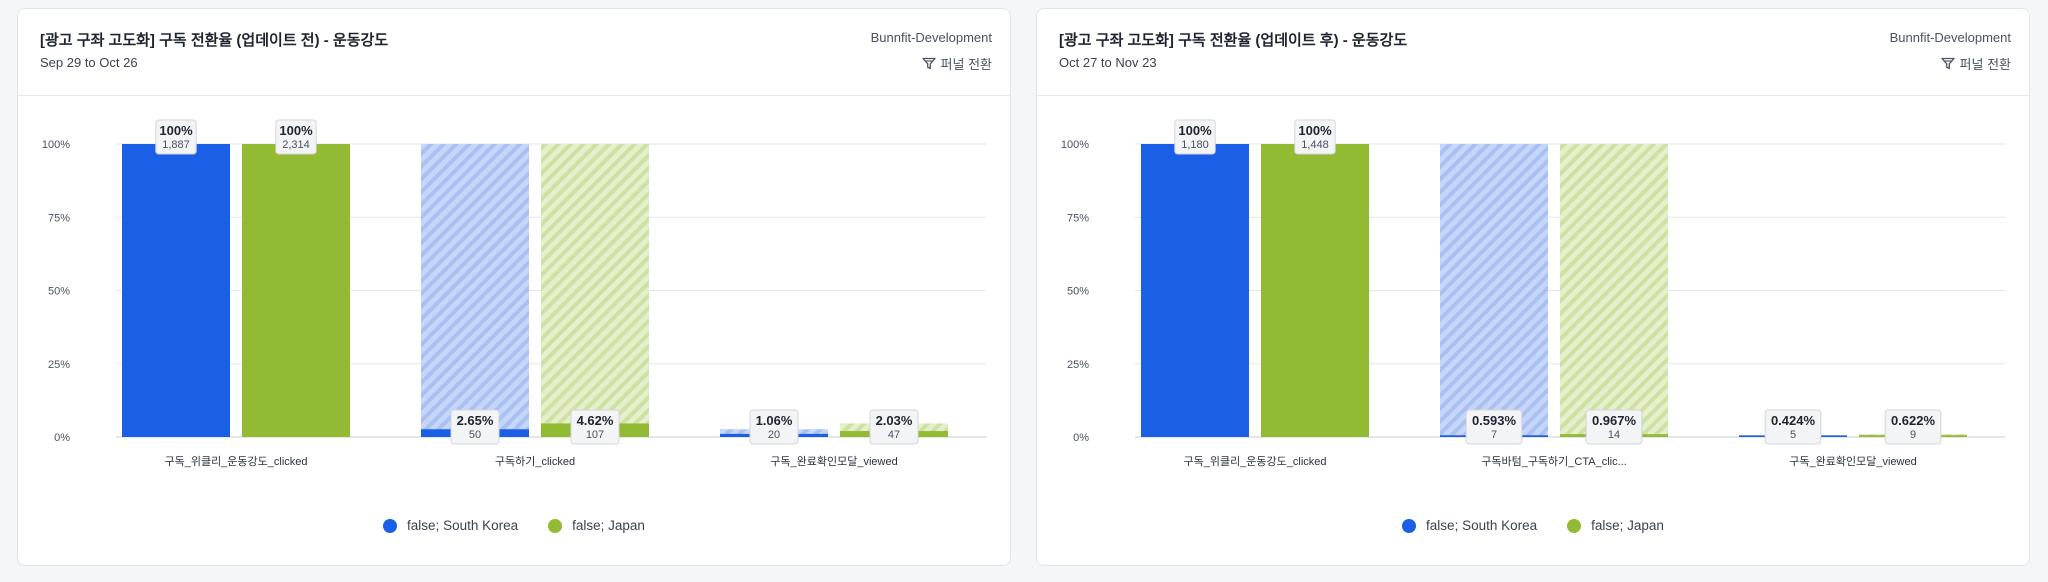  What do you see at coordinates (774, 420) in the screenshot?
I see `value-label: 1.06%` at bounding box center [774, 420].